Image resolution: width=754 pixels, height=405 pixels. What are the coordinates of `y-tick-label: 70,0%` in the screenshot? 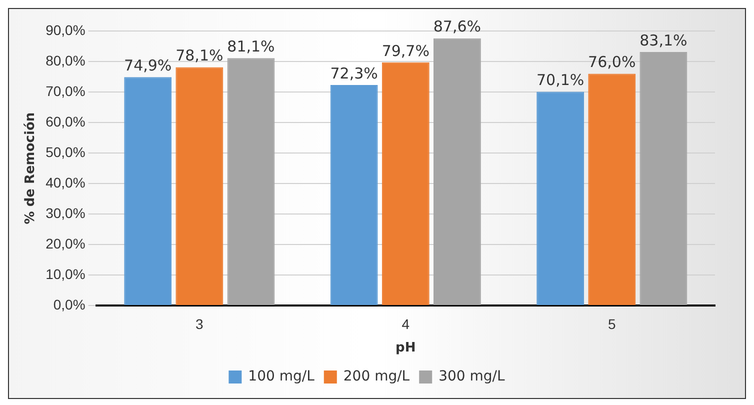 It's located at (66, 90).